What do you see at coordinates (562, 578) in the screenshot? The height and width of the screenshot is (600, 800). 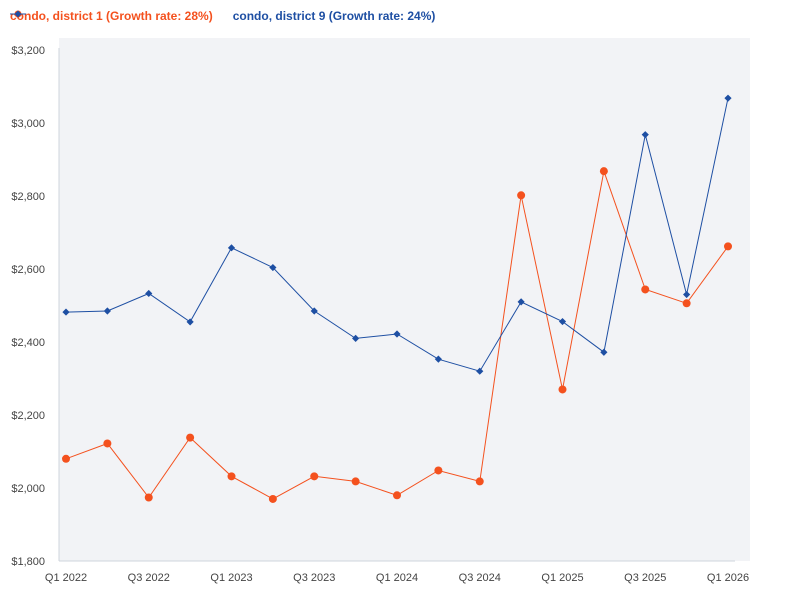 I see `x-tick-label: Q1 2025` at bounding box center [562, 578].